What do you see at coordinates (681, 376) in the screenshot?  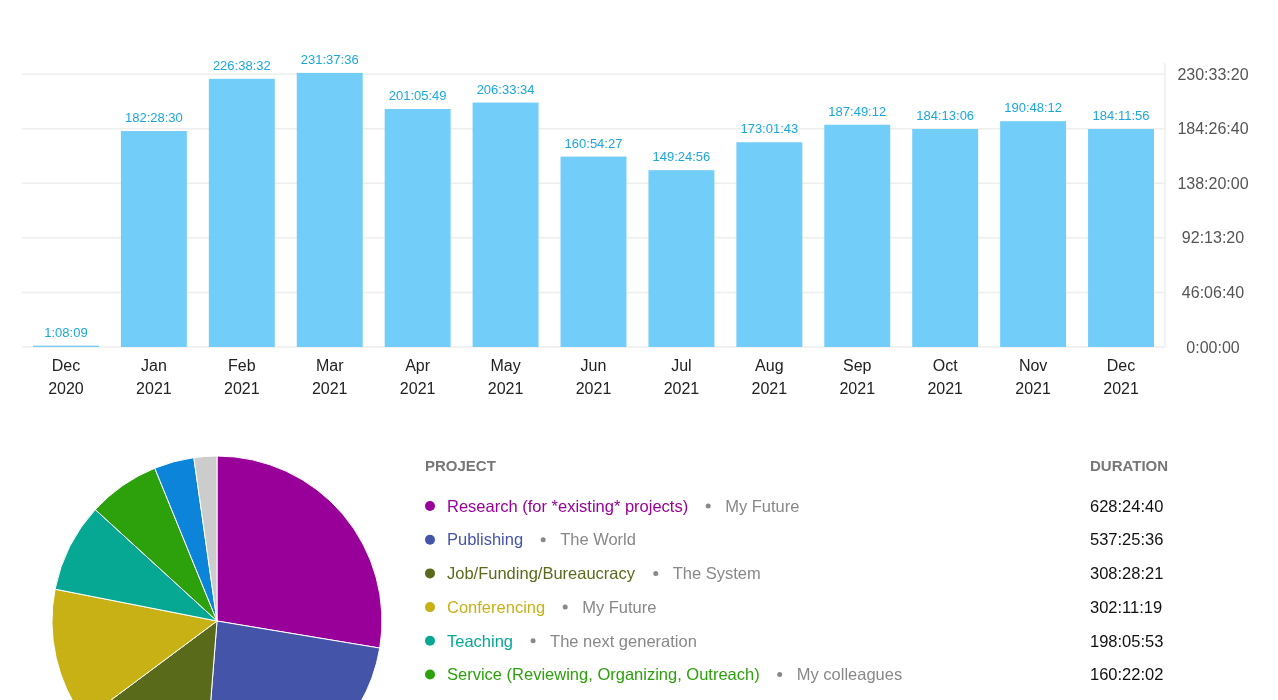 I see `x-tick-label: Jul 2021` at bounding box center [681, 376].